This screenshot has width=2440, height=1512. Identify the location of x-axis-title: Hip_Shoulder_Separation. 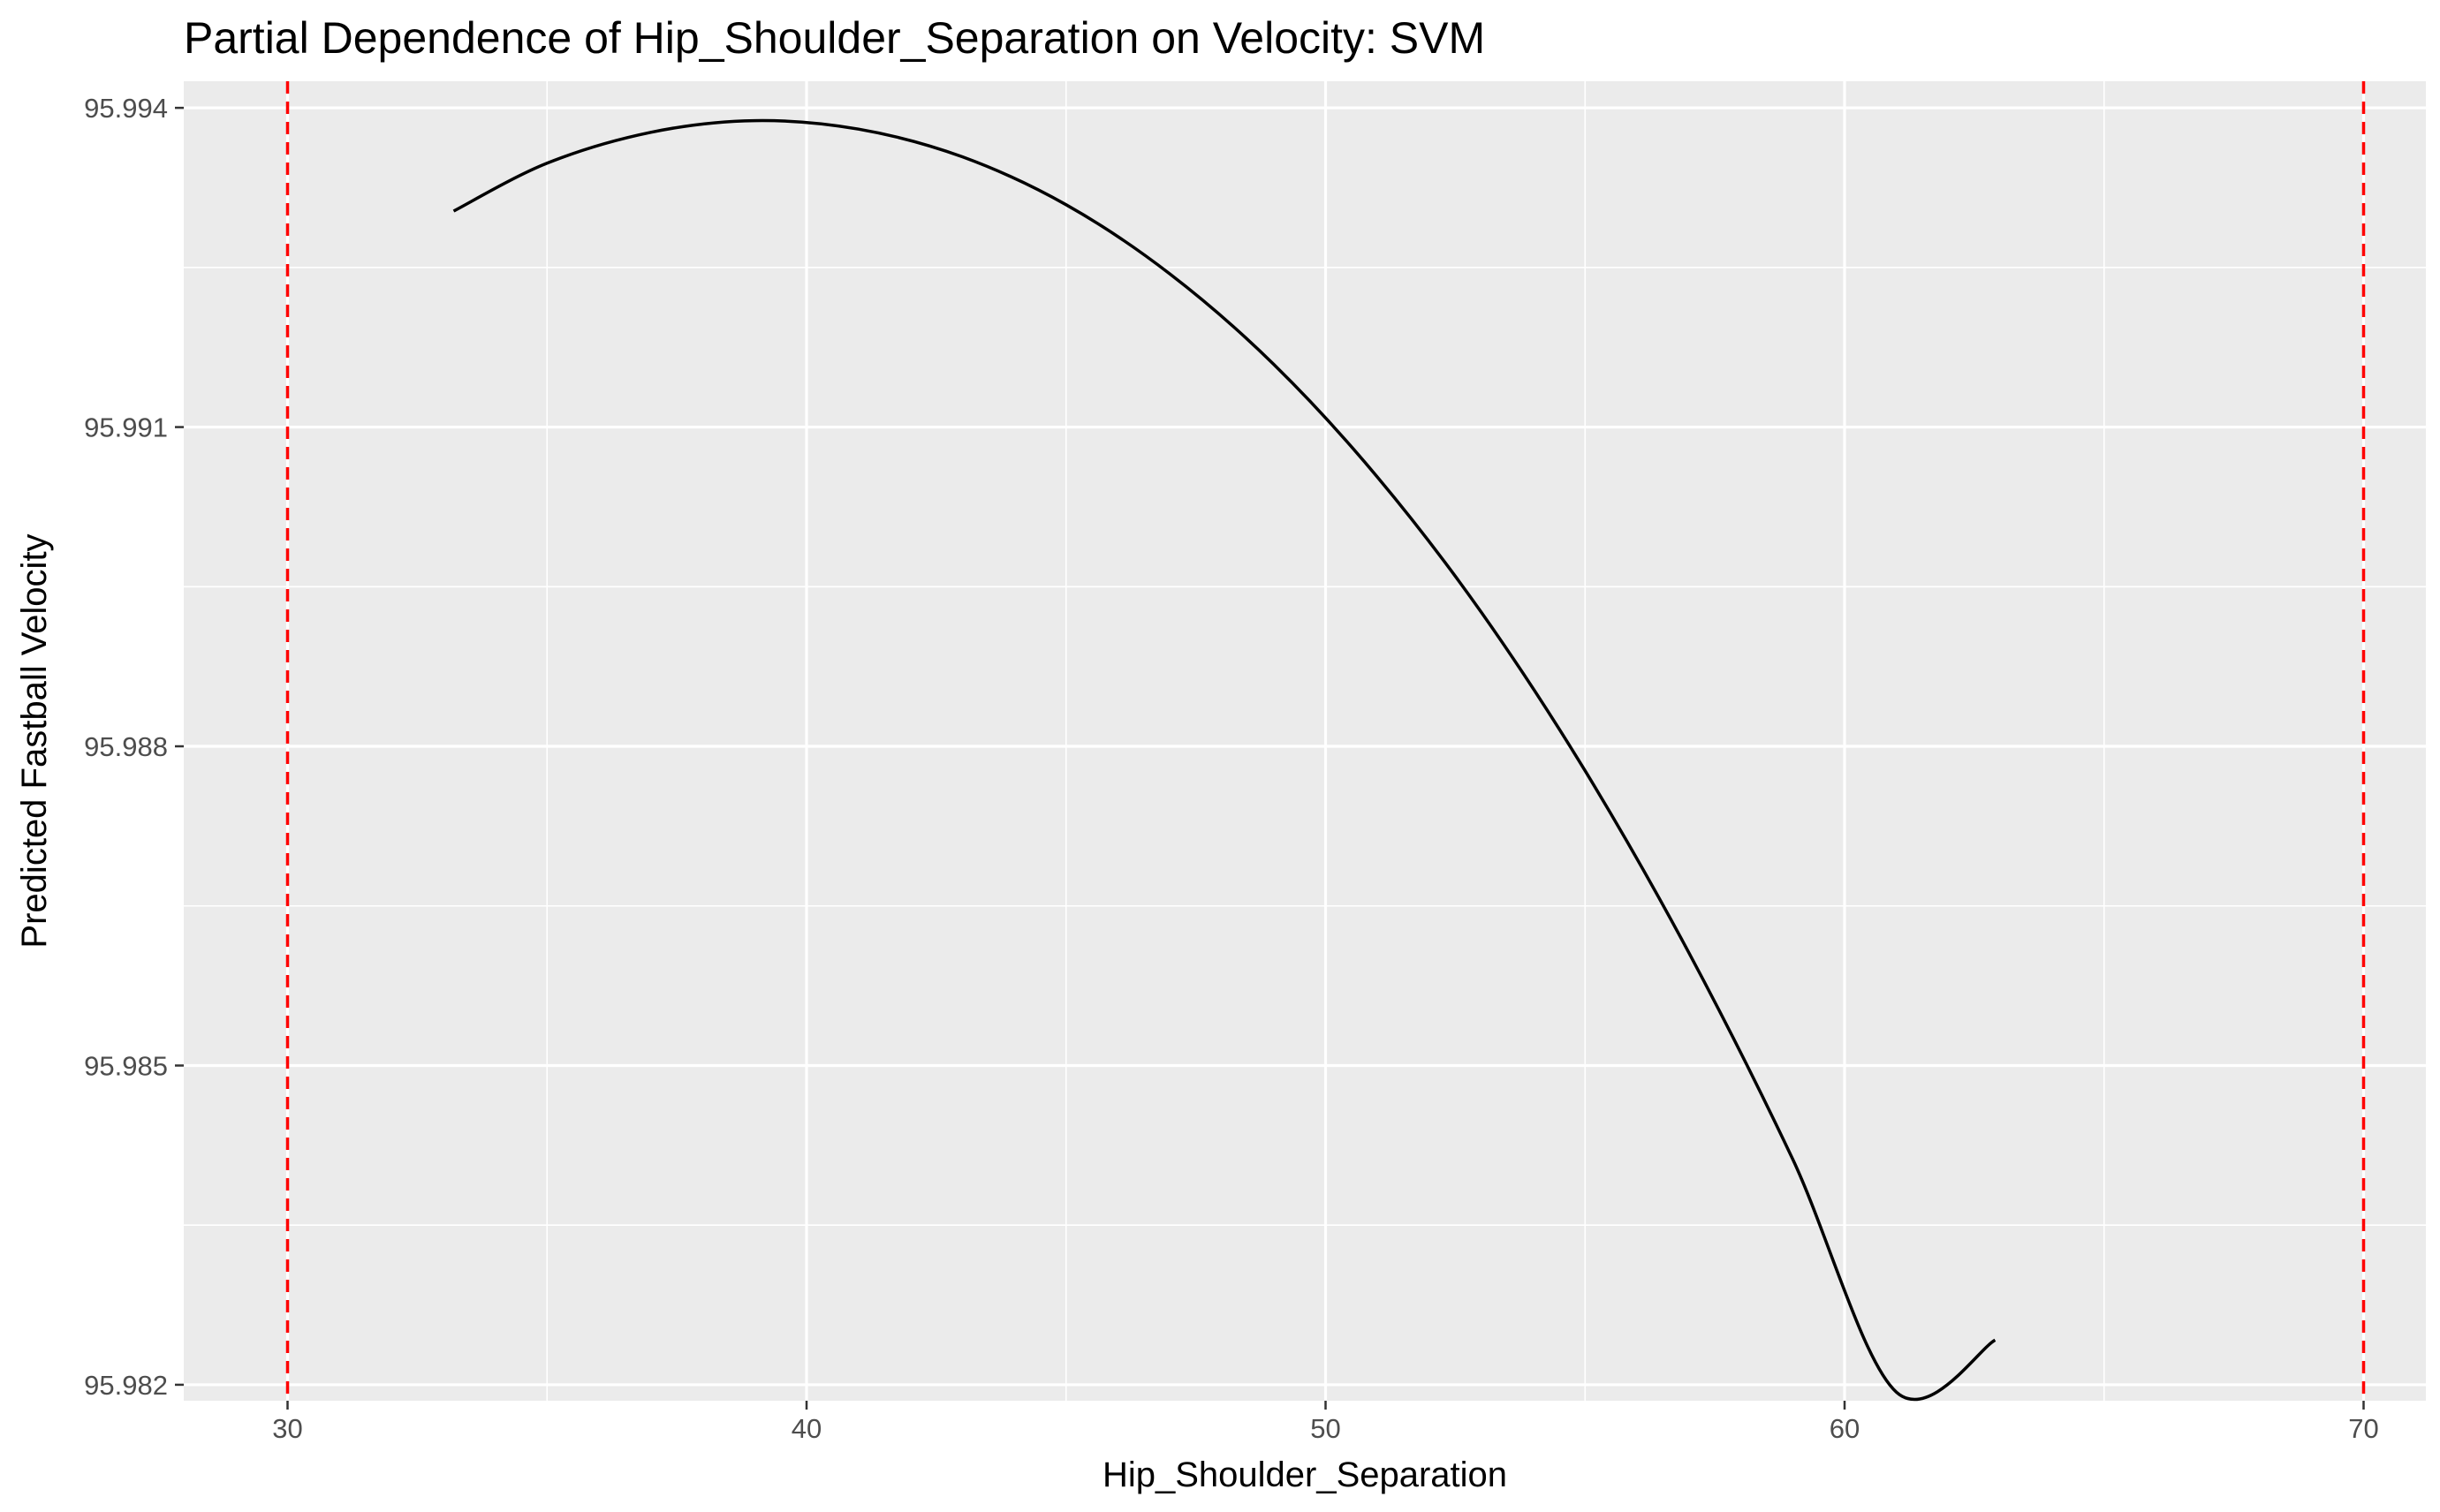
(1305, 1475).